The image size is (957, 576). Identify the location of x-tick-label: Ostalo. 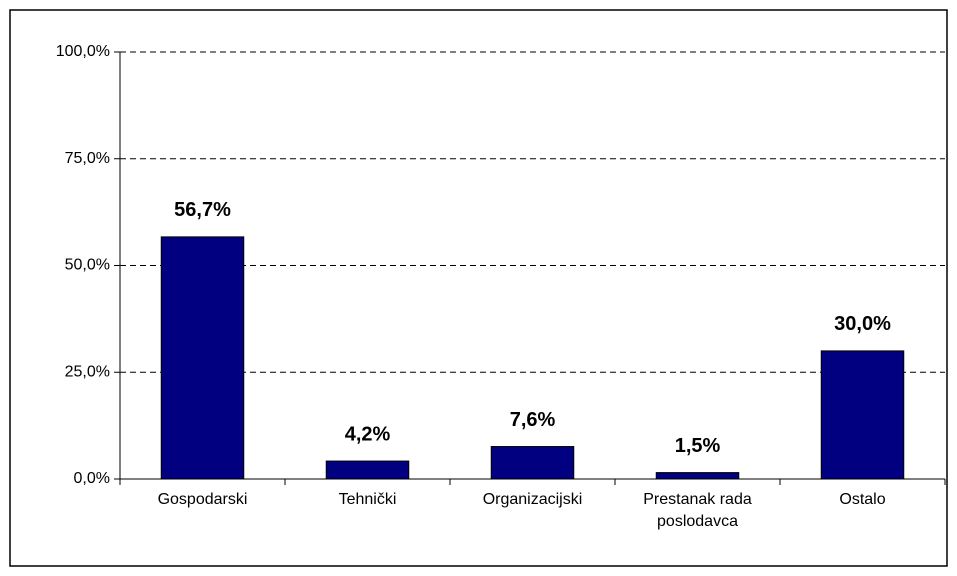
(862, 499).